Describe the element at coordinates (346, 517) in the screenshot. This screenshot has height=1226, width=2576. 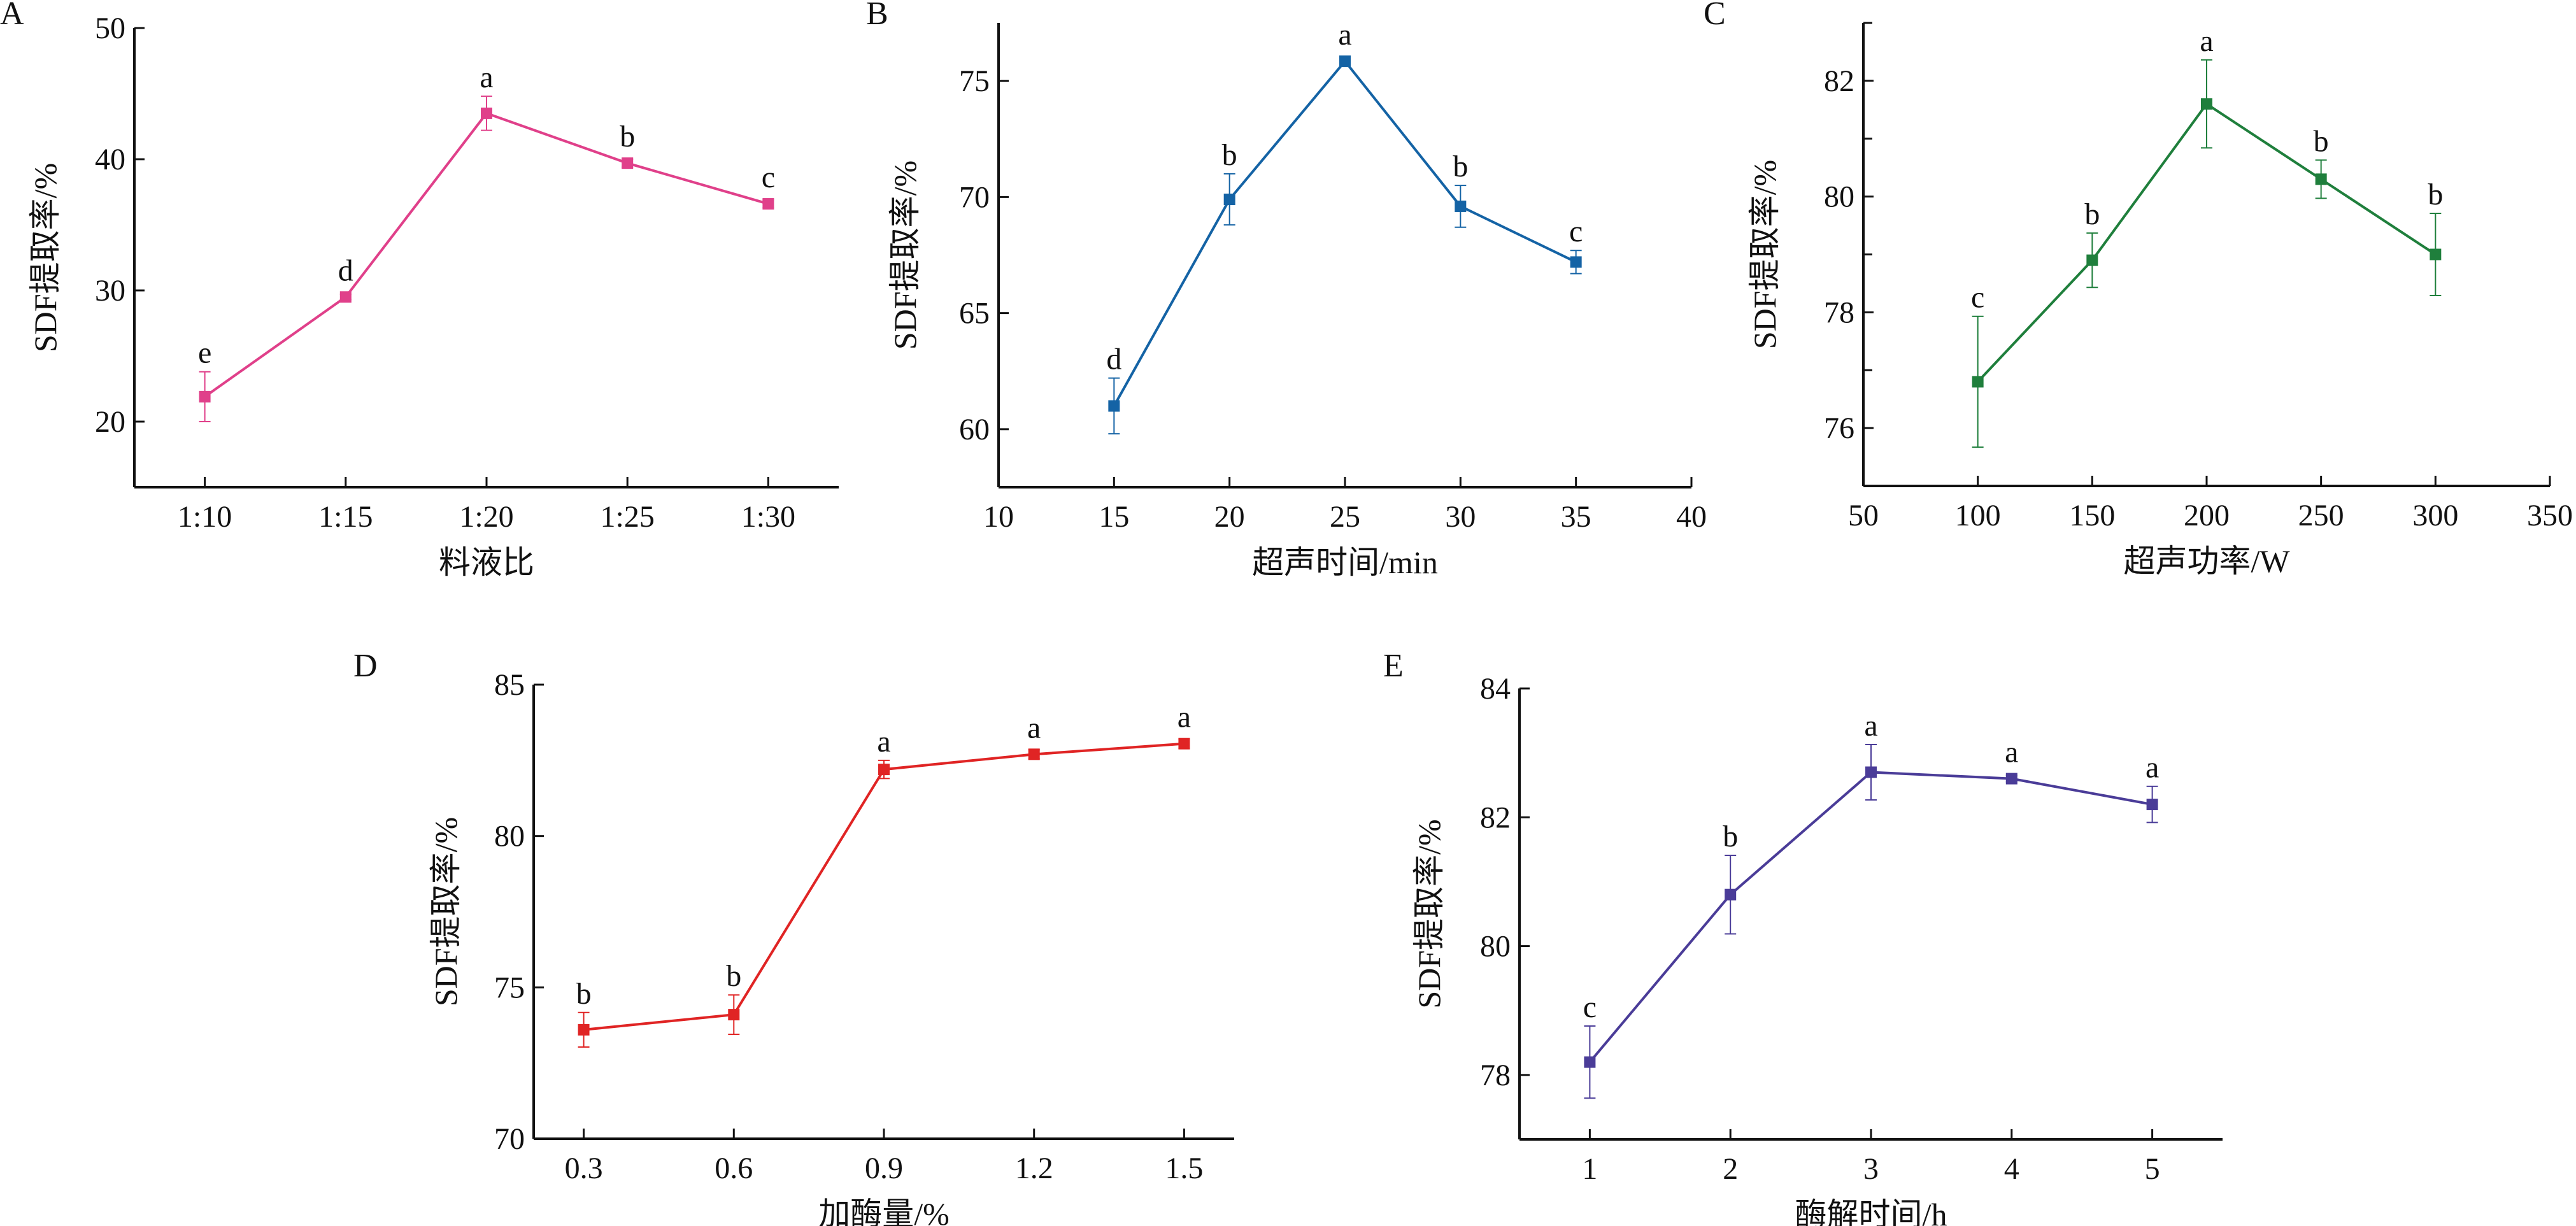
I see `x-tick-label: 1:15` at that location.